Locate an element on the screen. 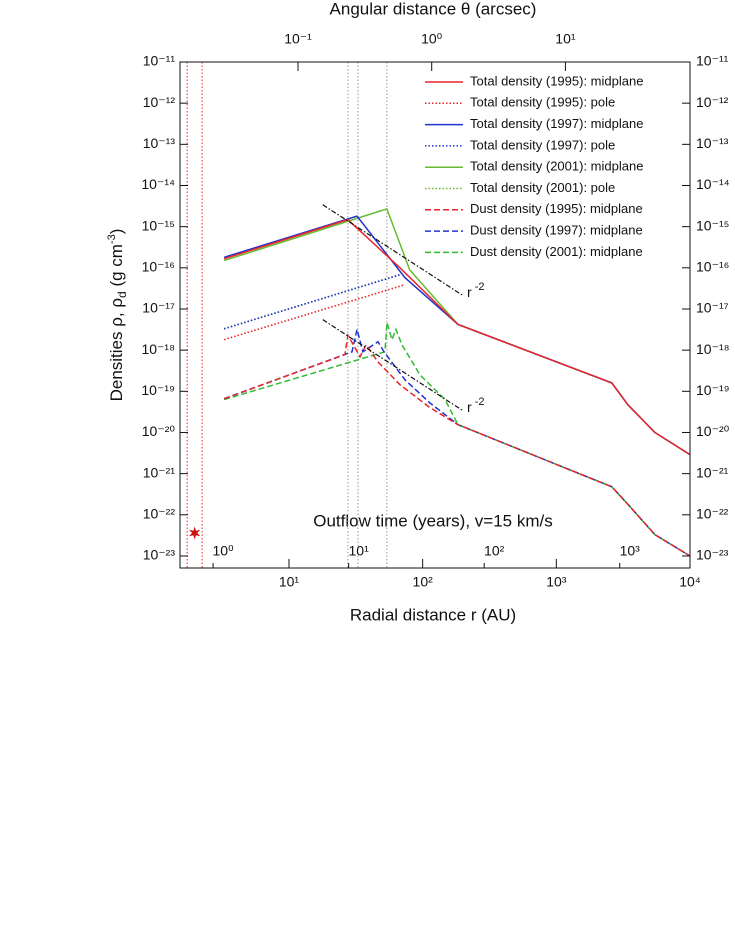 The image size is (735, 929). y2-tick-label: 10⁻¹³ is located at coordinates (712, 143).